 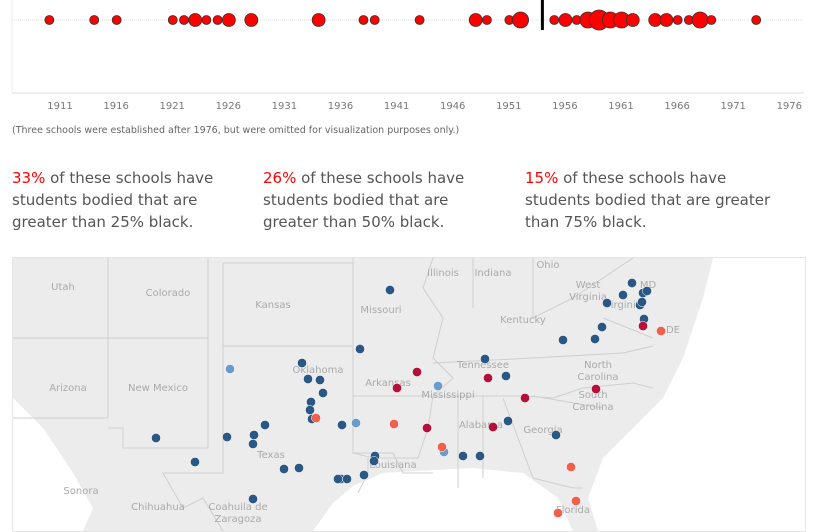 What do you see at coordinates (228, 106) in the screenshot?
I see `x-tick-label: 1926` at bounding box center [228, 106].